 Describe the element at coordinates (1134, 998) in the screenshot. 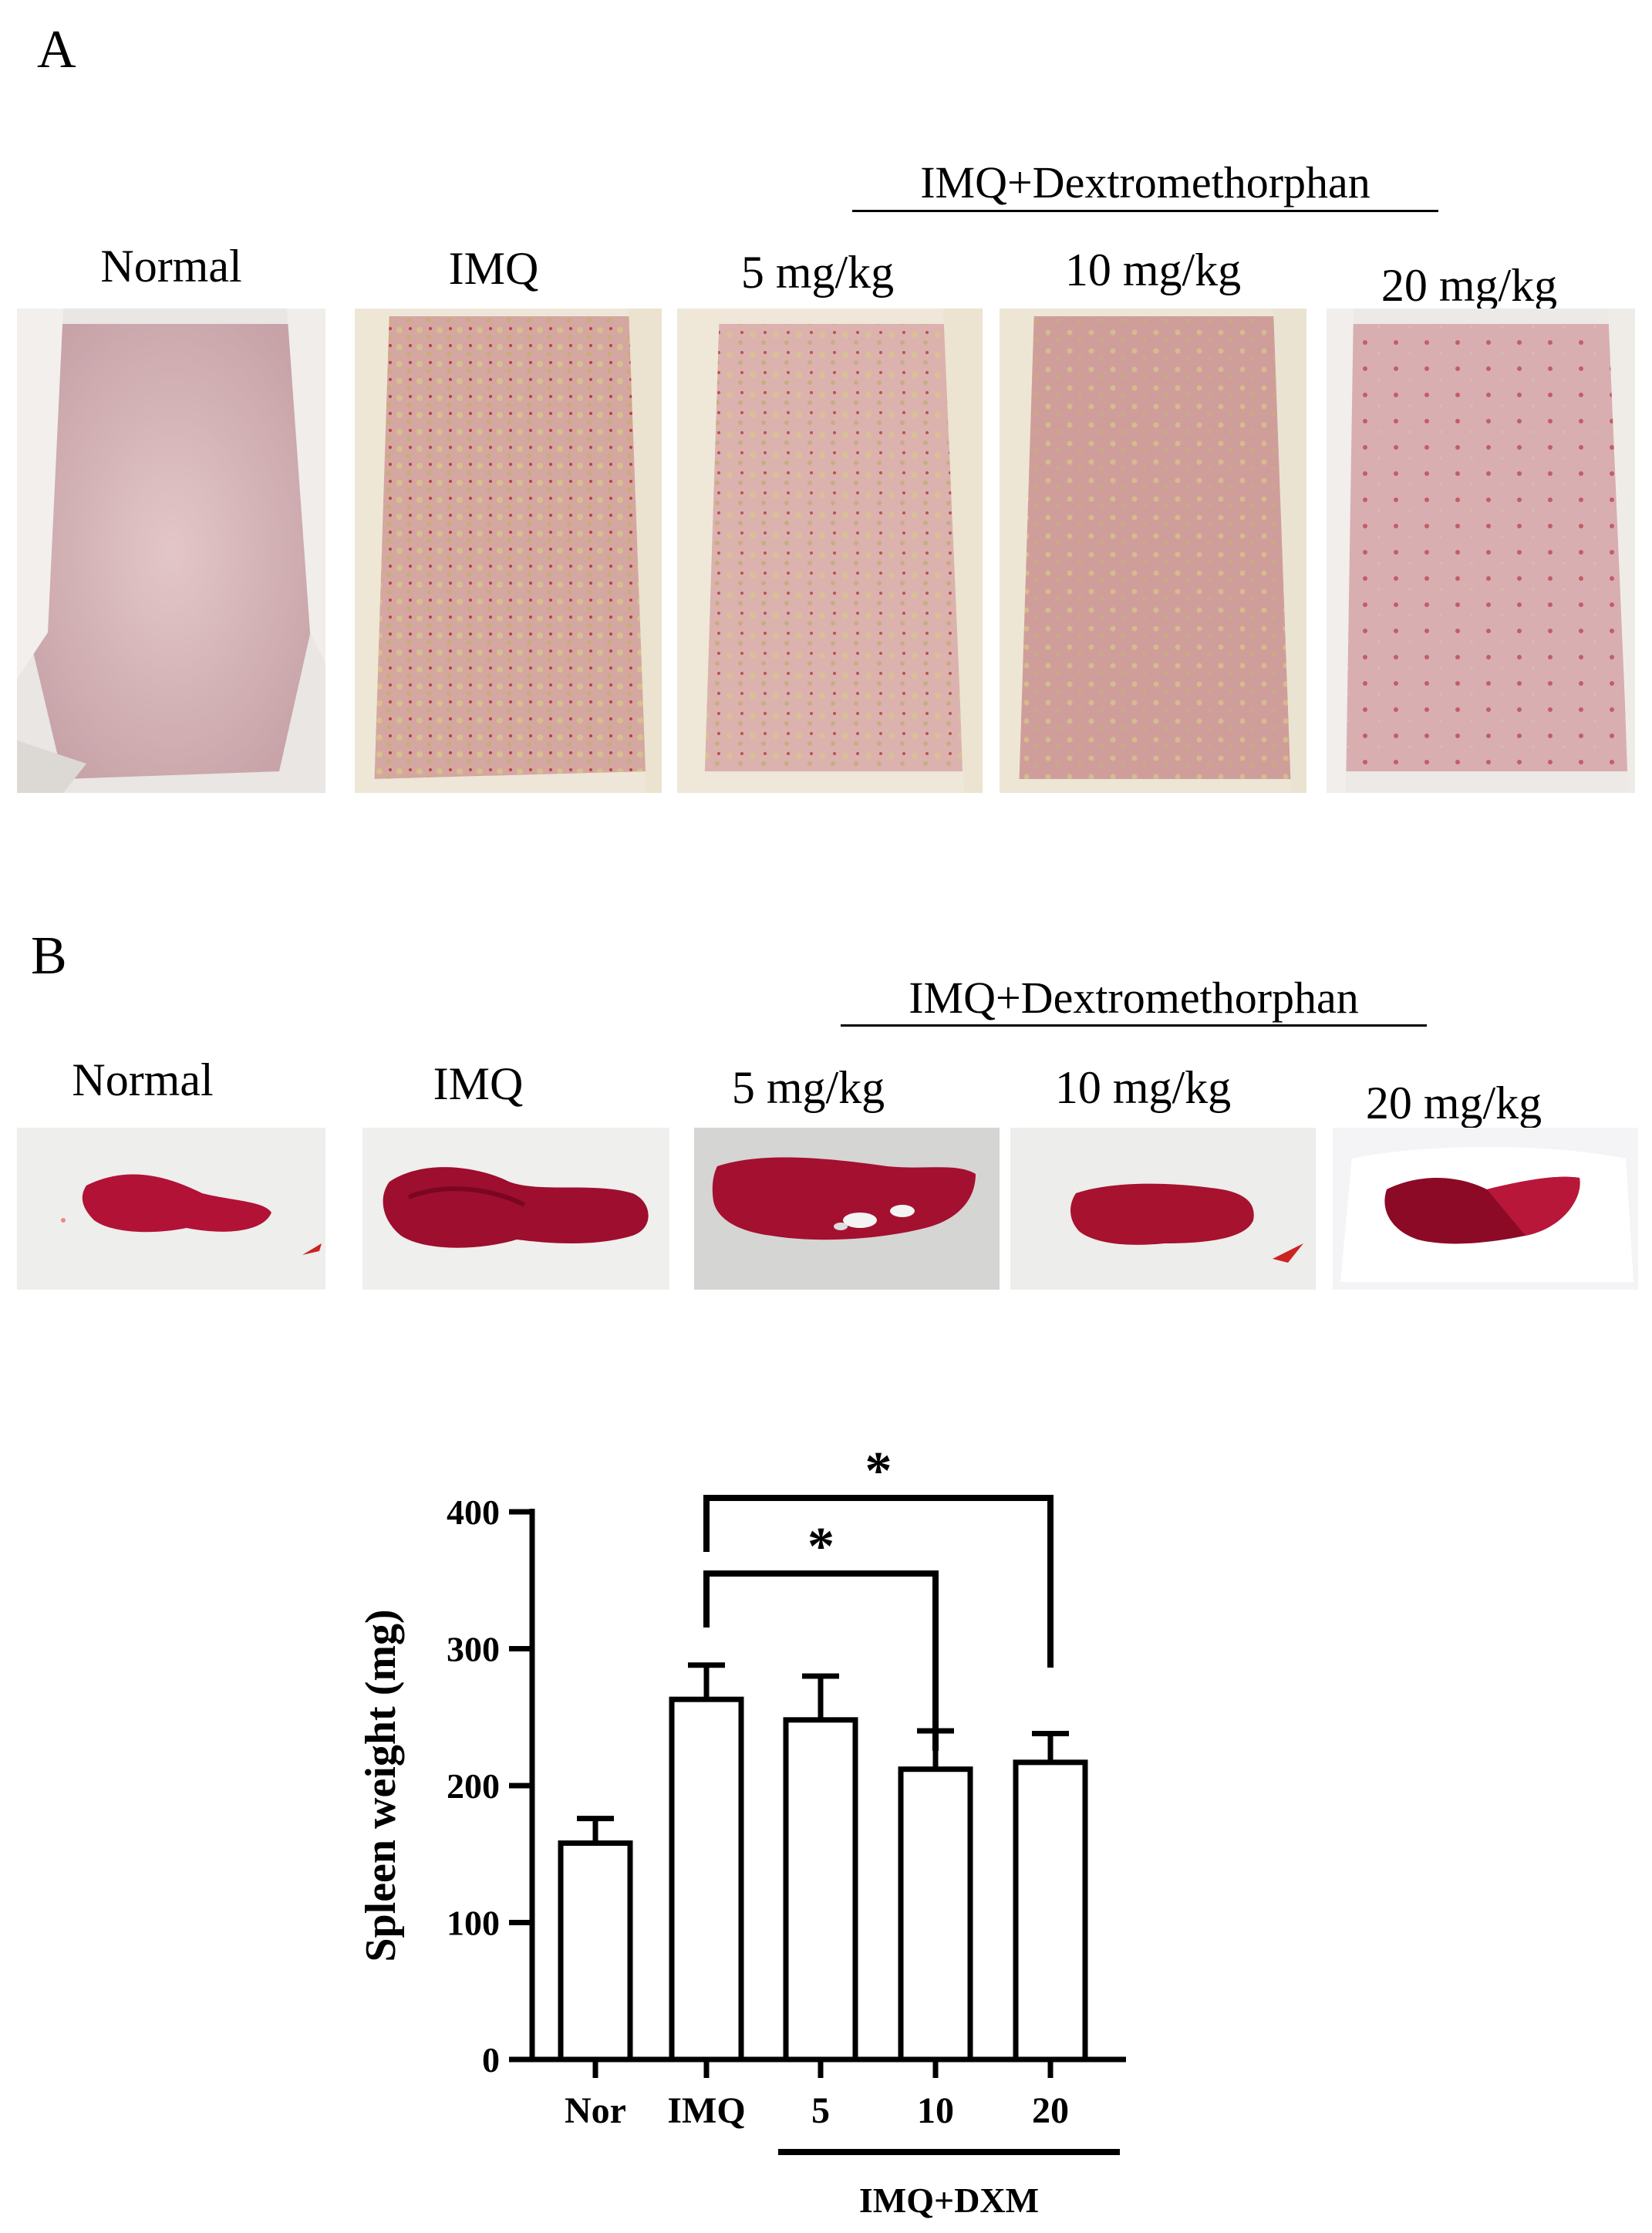

I see `panel-b-group-label: IMQ+Dextromethorphan` at that location.